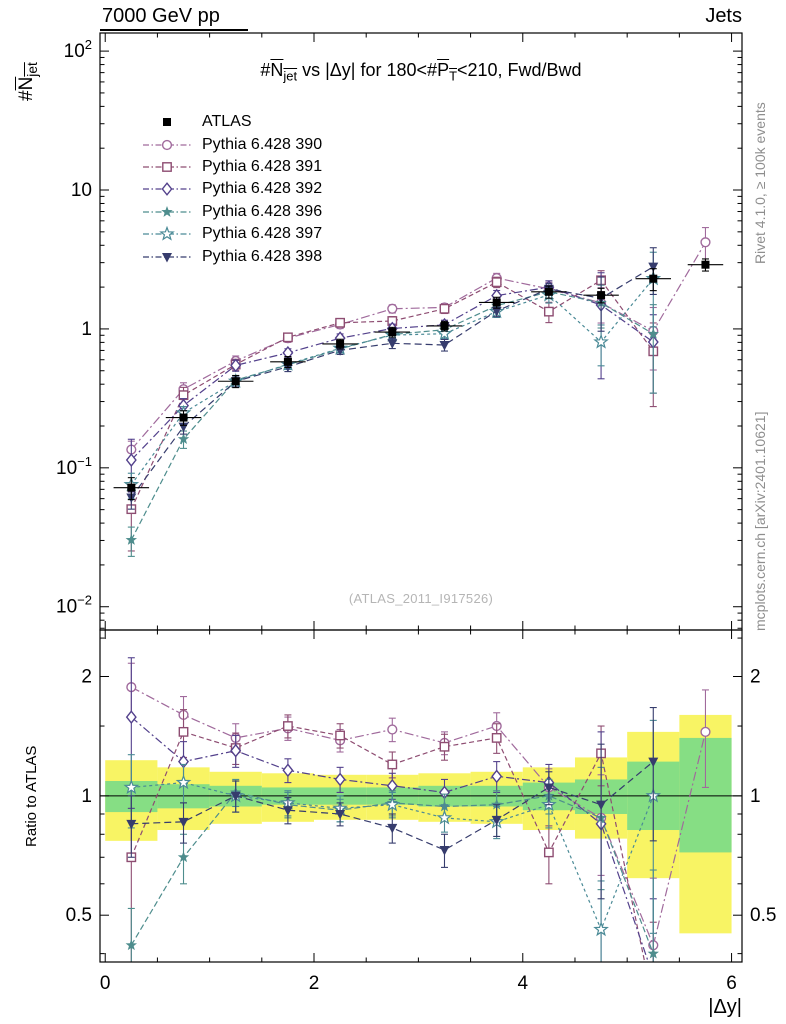  Describe the element at coordinates (262, 144) in the screenshot. I see `legend-label: Pythia 6.428 390` at that location.